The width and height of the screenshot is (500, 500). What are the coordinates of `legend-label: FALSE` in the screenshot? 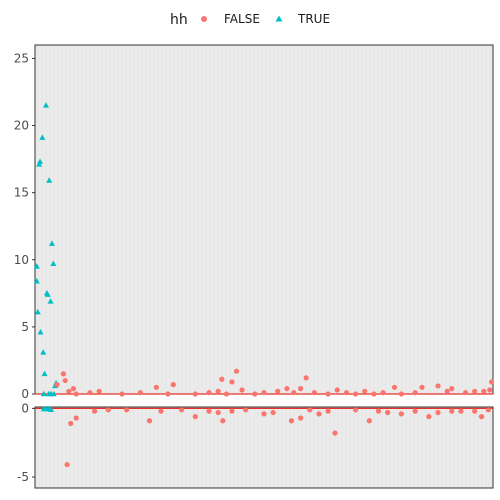 It's located at (242, 19).